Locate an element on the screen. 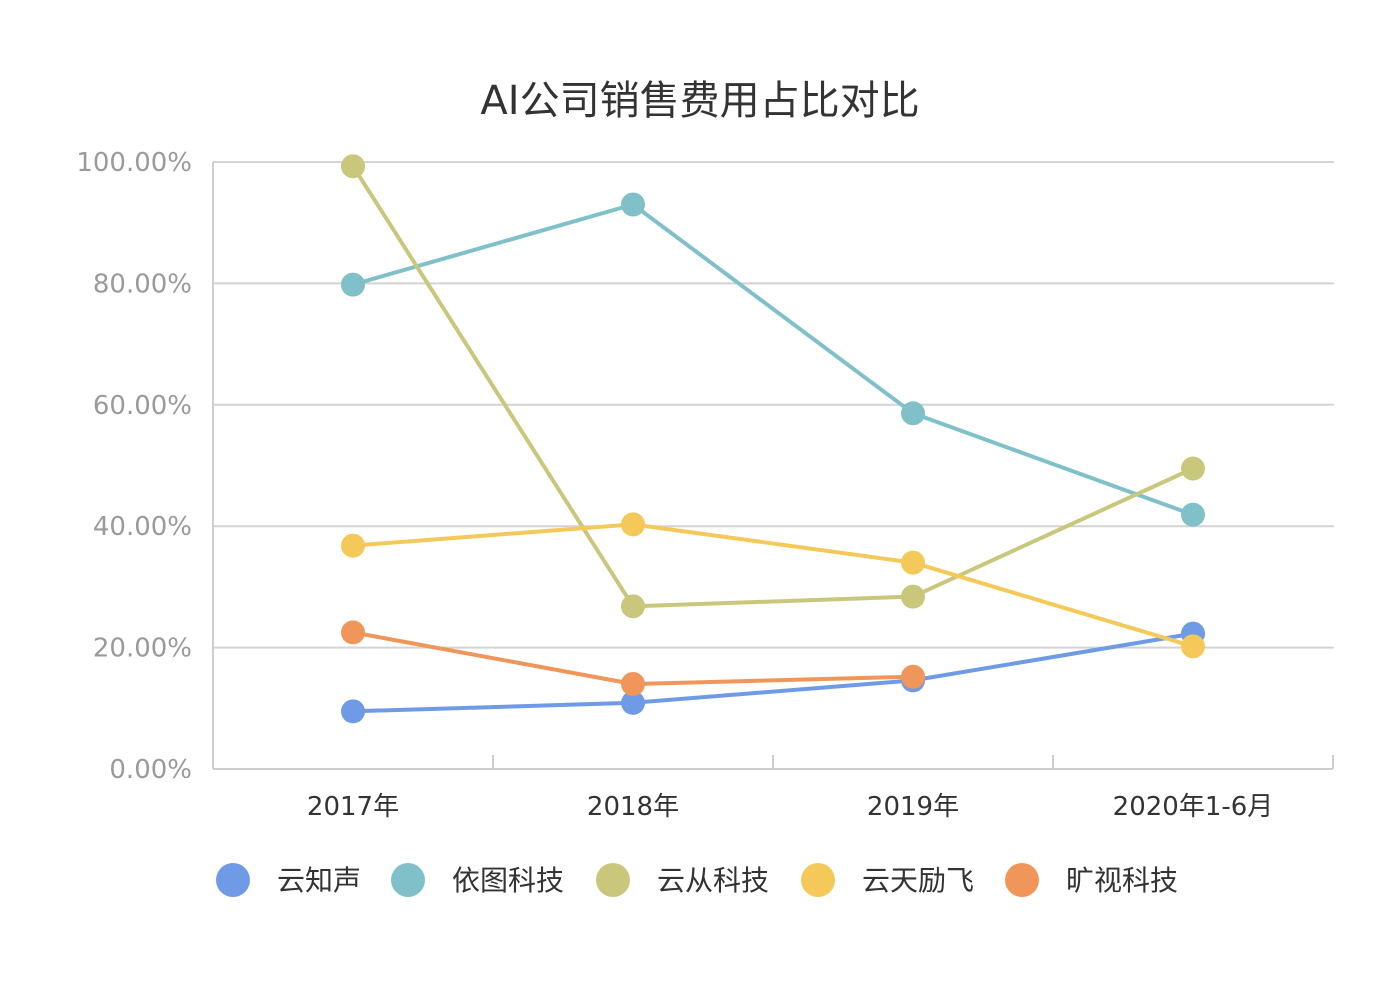 This screenshot has height=983, width=1399. y-tick-label: 40.00% is located at coordinates (142, 527).